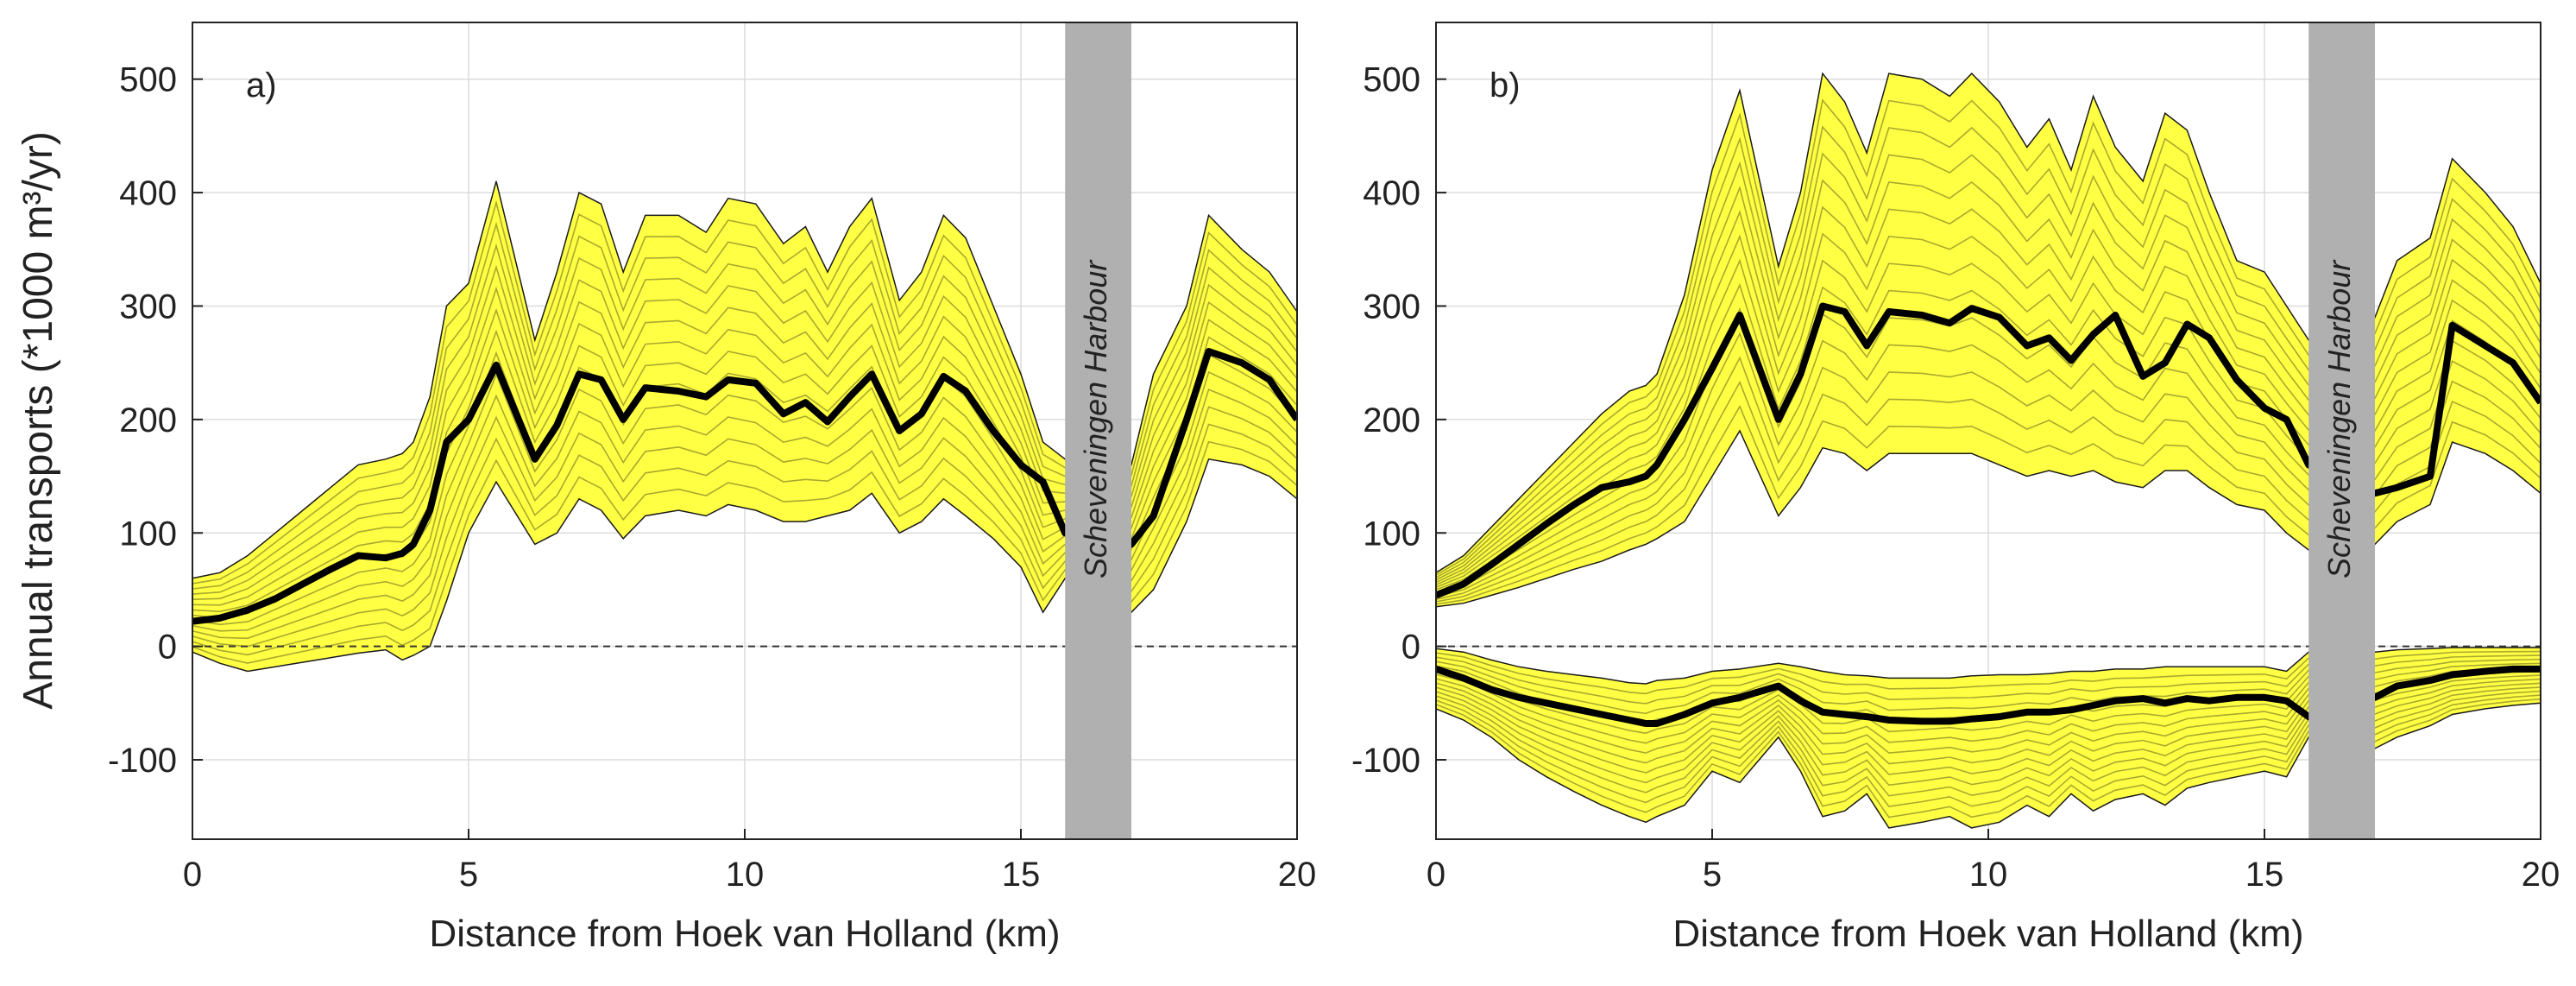 The width and height of the screenshot is (2576, 986). Describe the element at coordinates (261, 85) in the screenshot. I see `panel-label: a)` at that location.